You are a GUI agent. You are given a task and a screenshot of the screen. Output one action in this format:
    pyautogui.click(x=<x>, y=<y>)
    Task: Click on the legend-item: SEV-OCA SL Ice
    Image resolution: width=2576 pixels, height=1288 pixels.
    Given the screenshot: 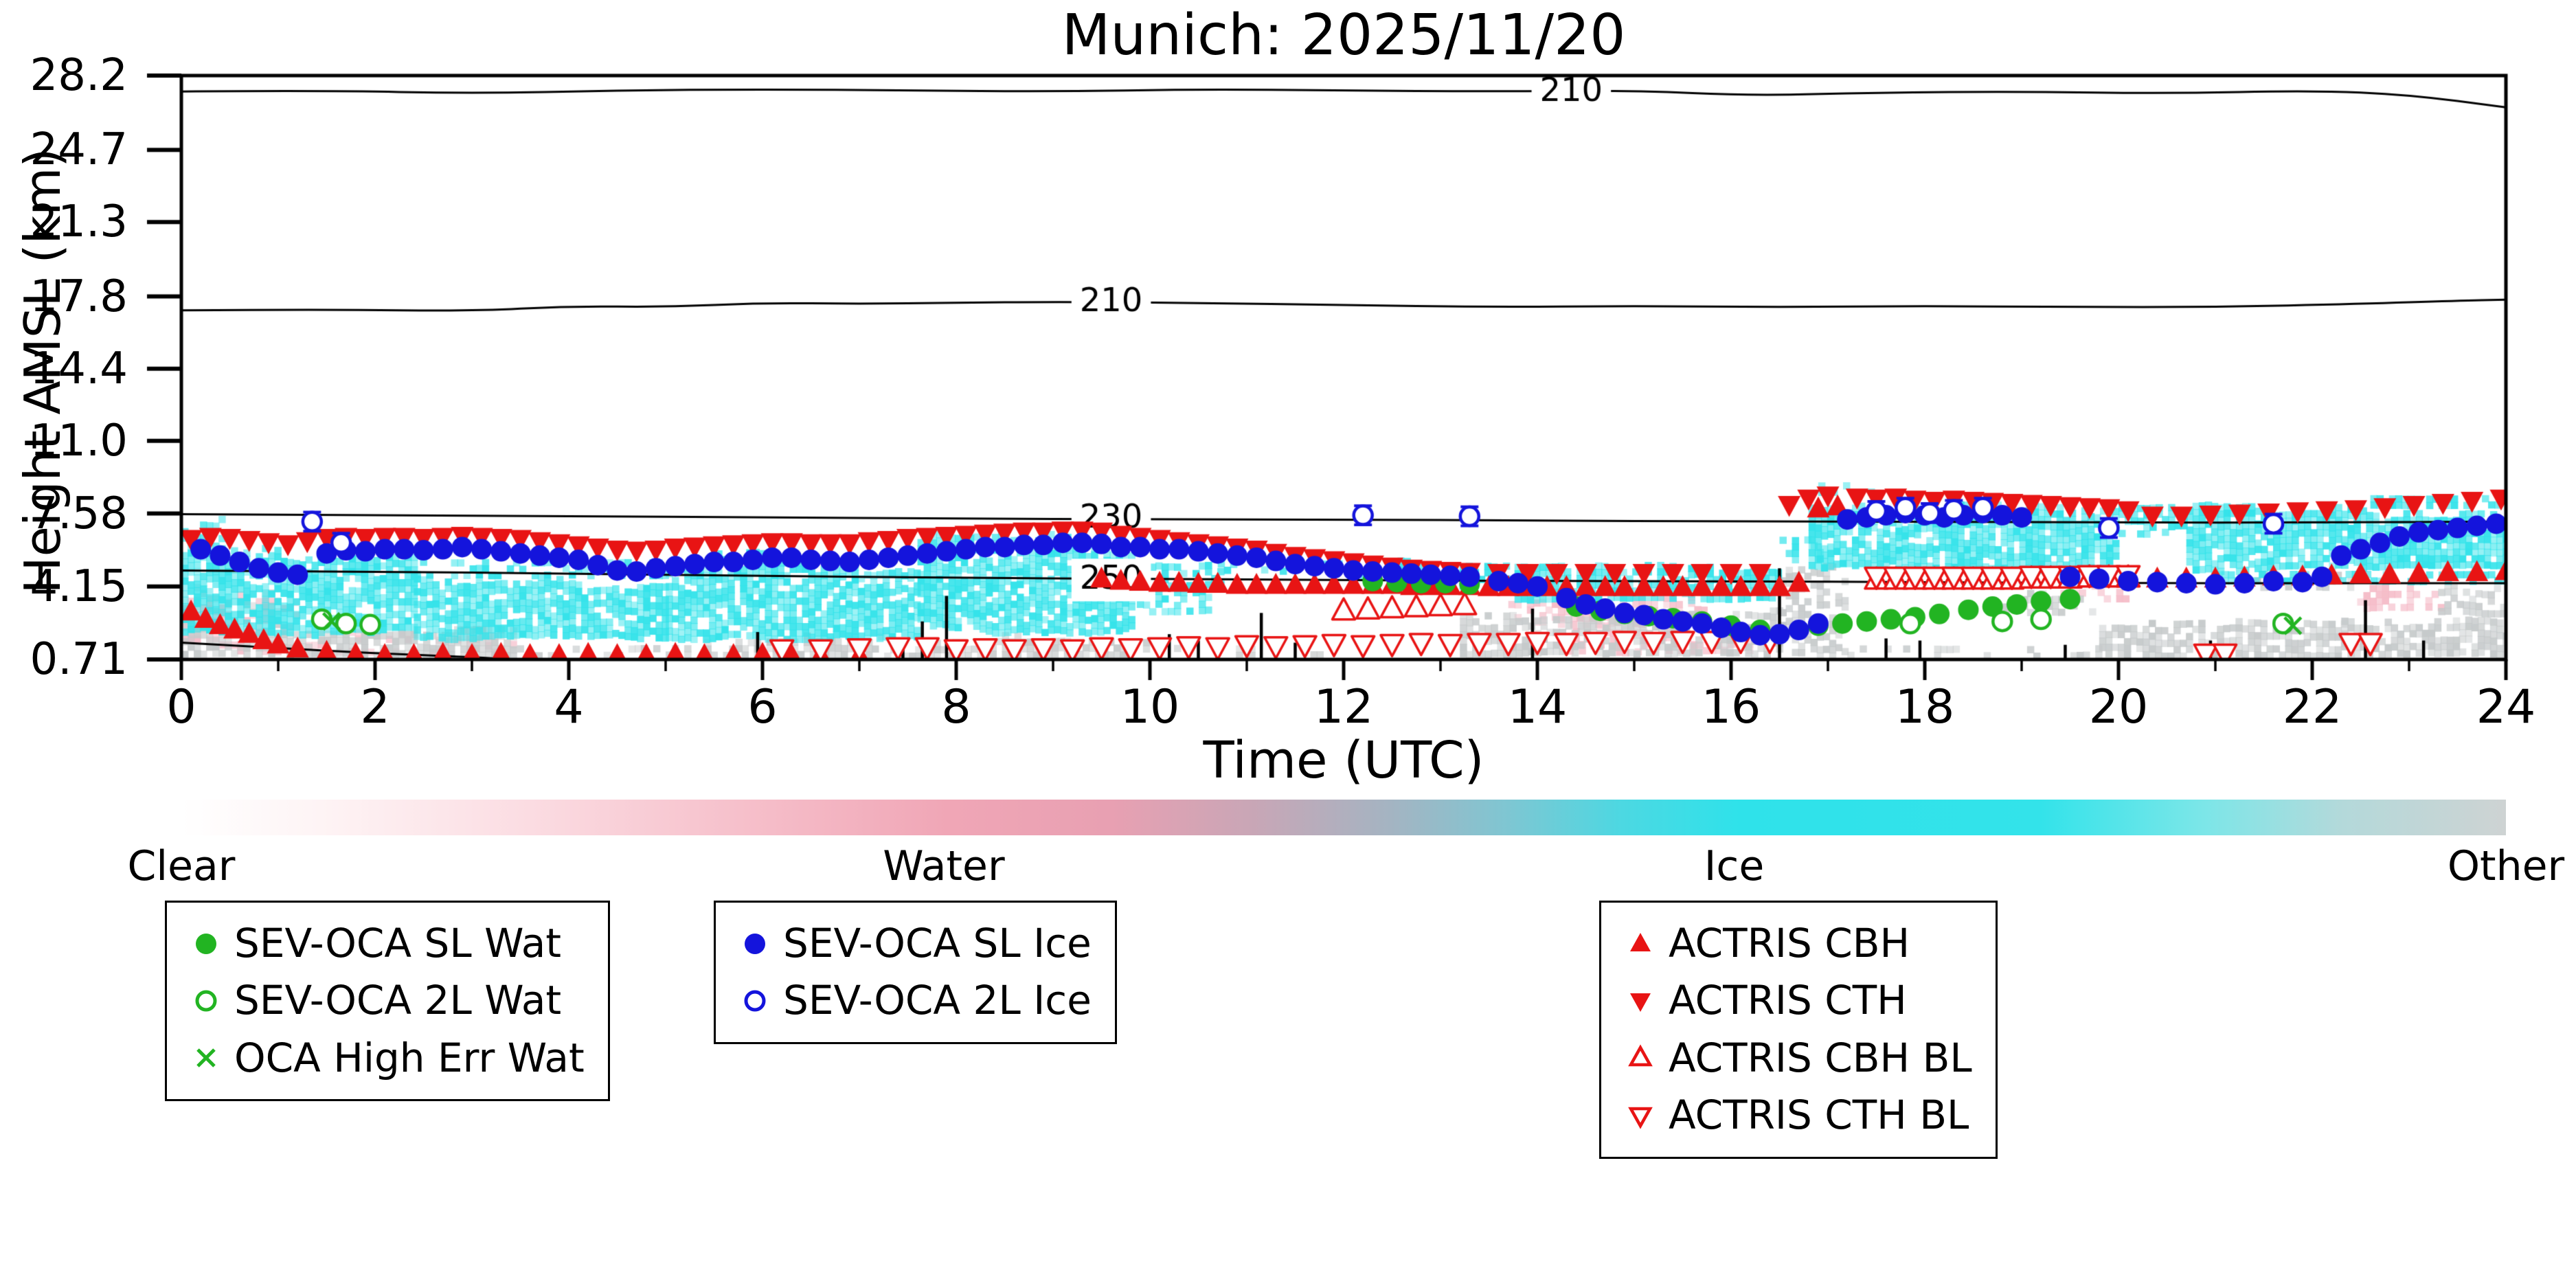 What is the action you would take?
    pyautogui.click(x=915, y=943)
    